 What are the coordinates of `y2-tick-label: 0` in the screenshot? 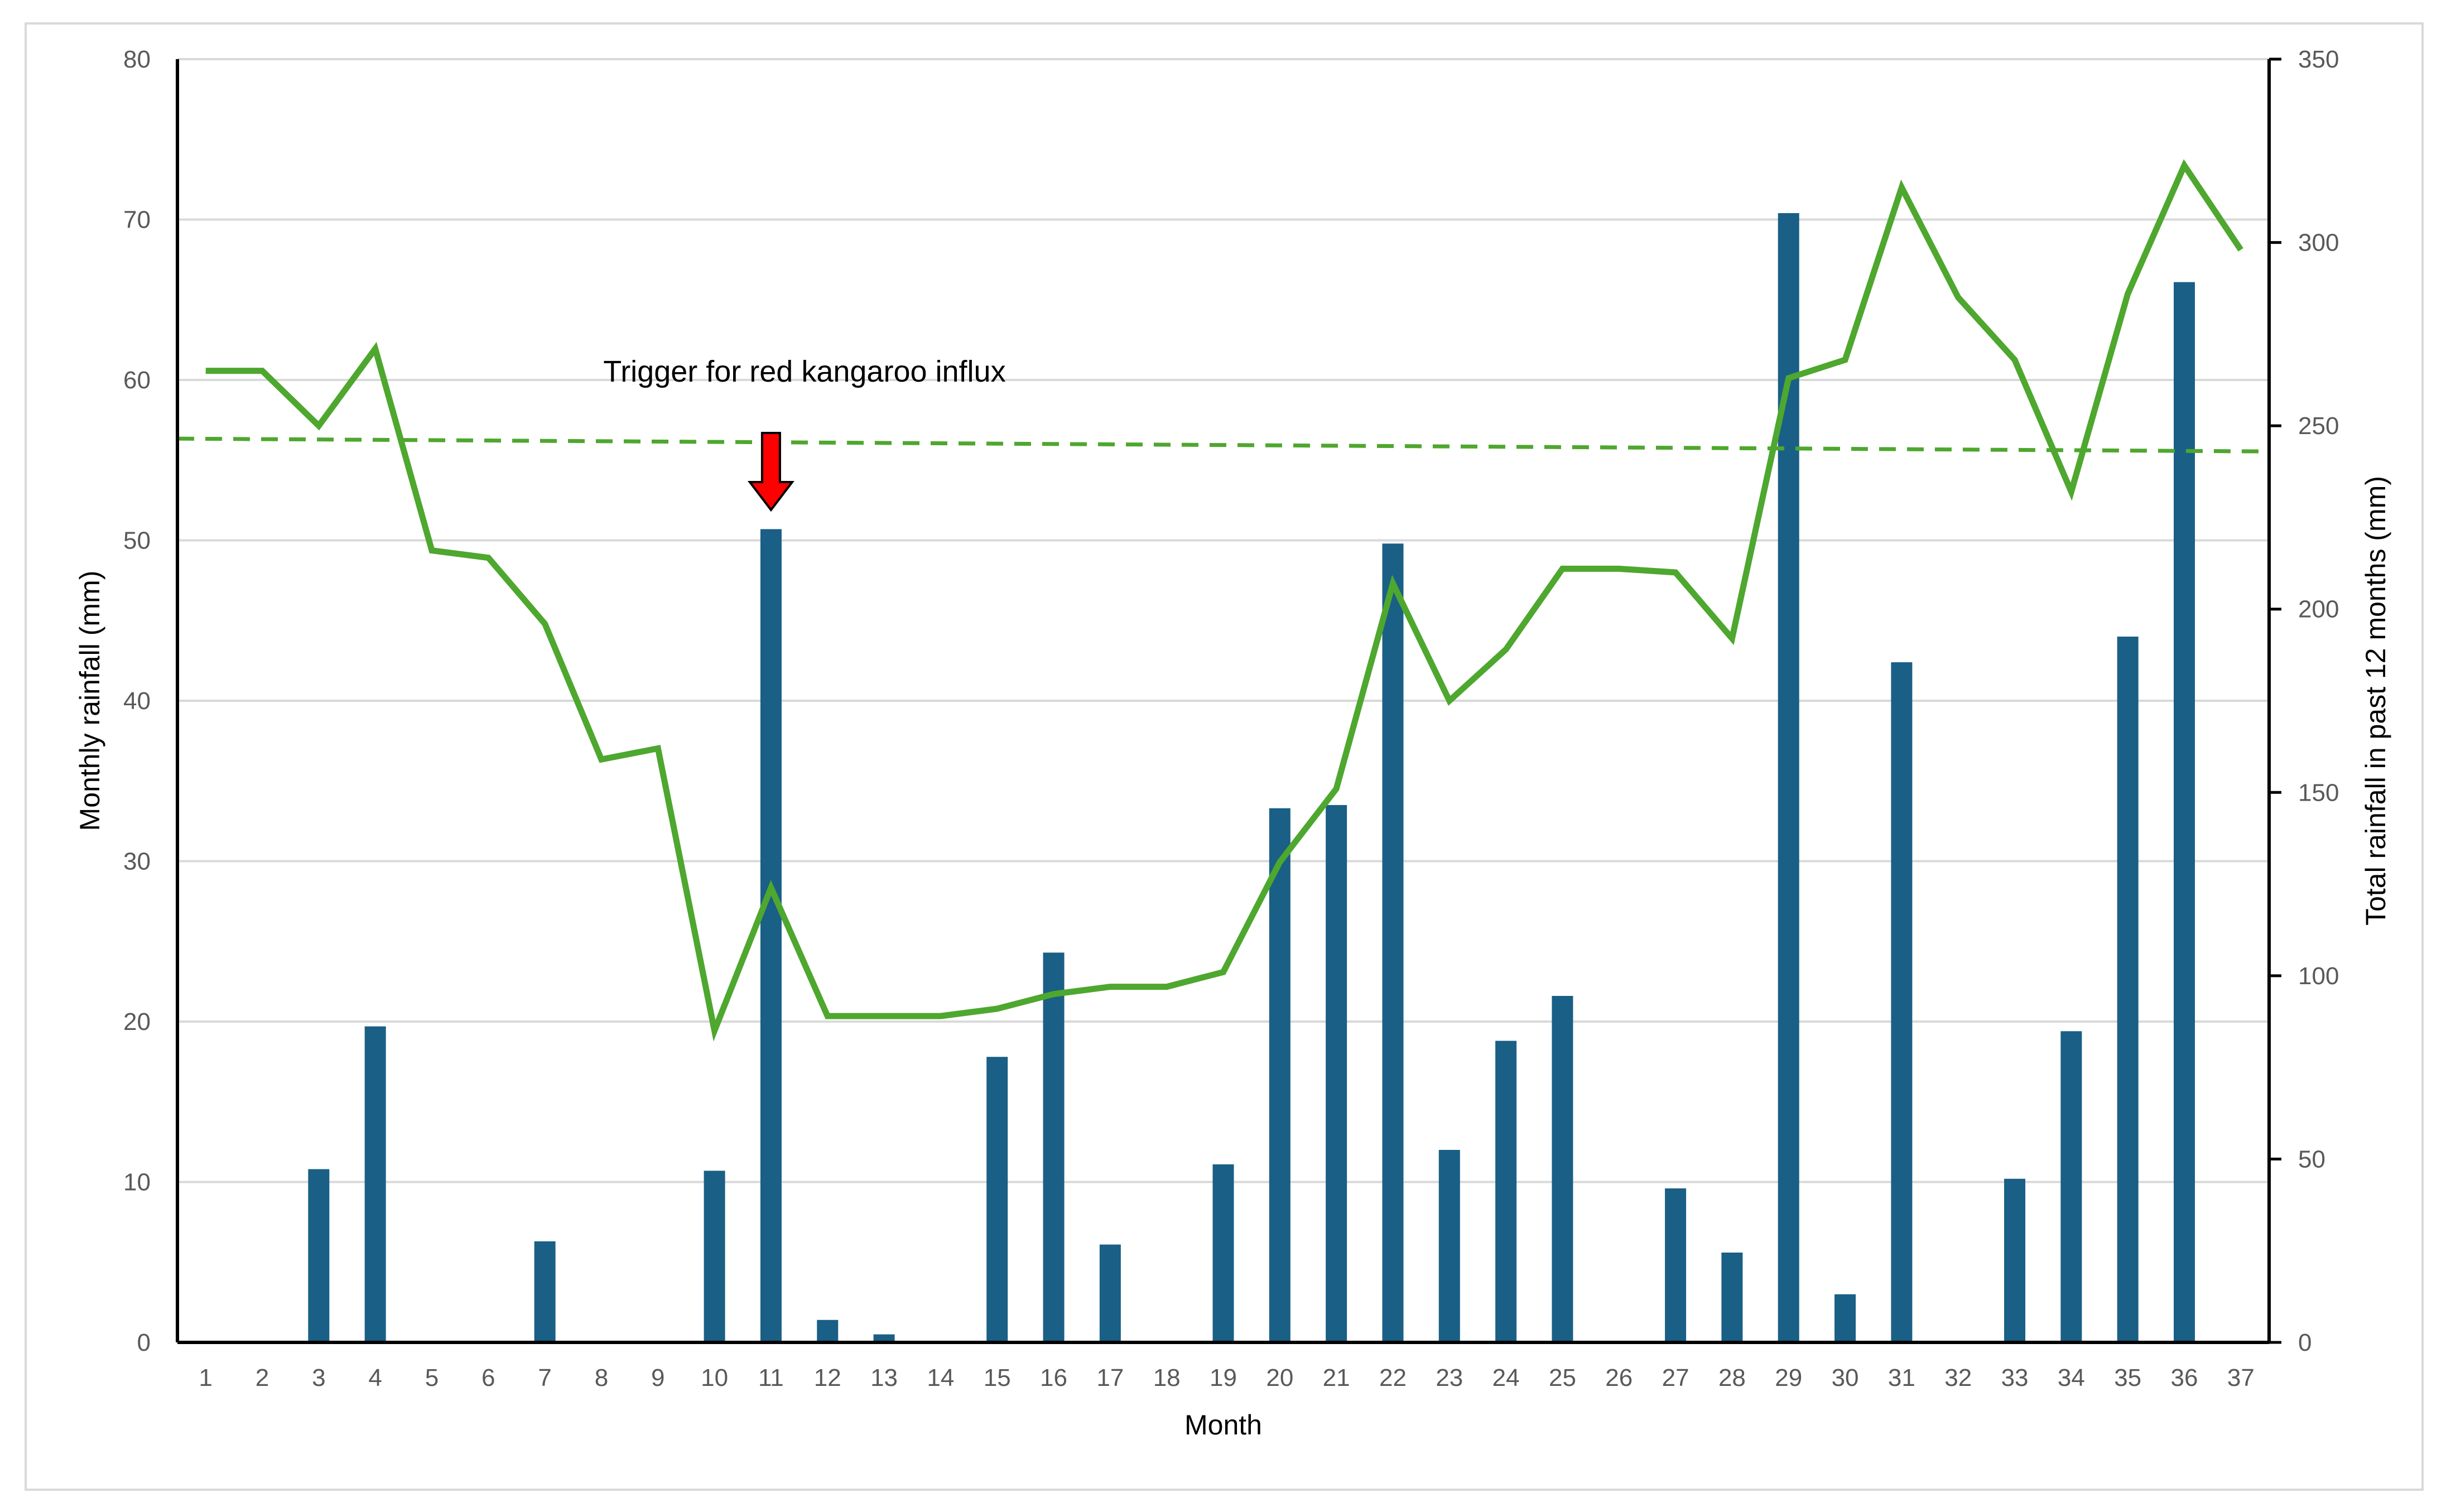 It's located at (2305, 1342).